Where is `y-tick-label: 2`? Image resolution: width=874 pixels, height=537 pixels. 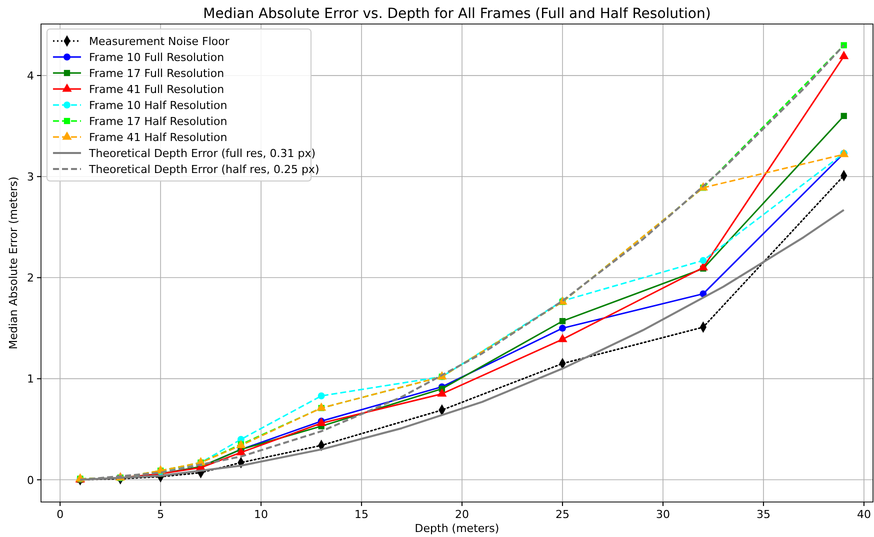
y-tick-label: 2 is located at coordinates (30, 278).